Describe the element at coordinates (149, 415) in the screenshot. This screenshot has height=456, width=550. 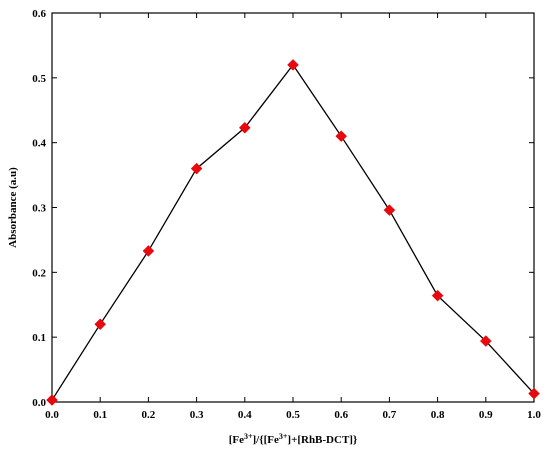
I see `x-tick-label: 0.2` at that location.